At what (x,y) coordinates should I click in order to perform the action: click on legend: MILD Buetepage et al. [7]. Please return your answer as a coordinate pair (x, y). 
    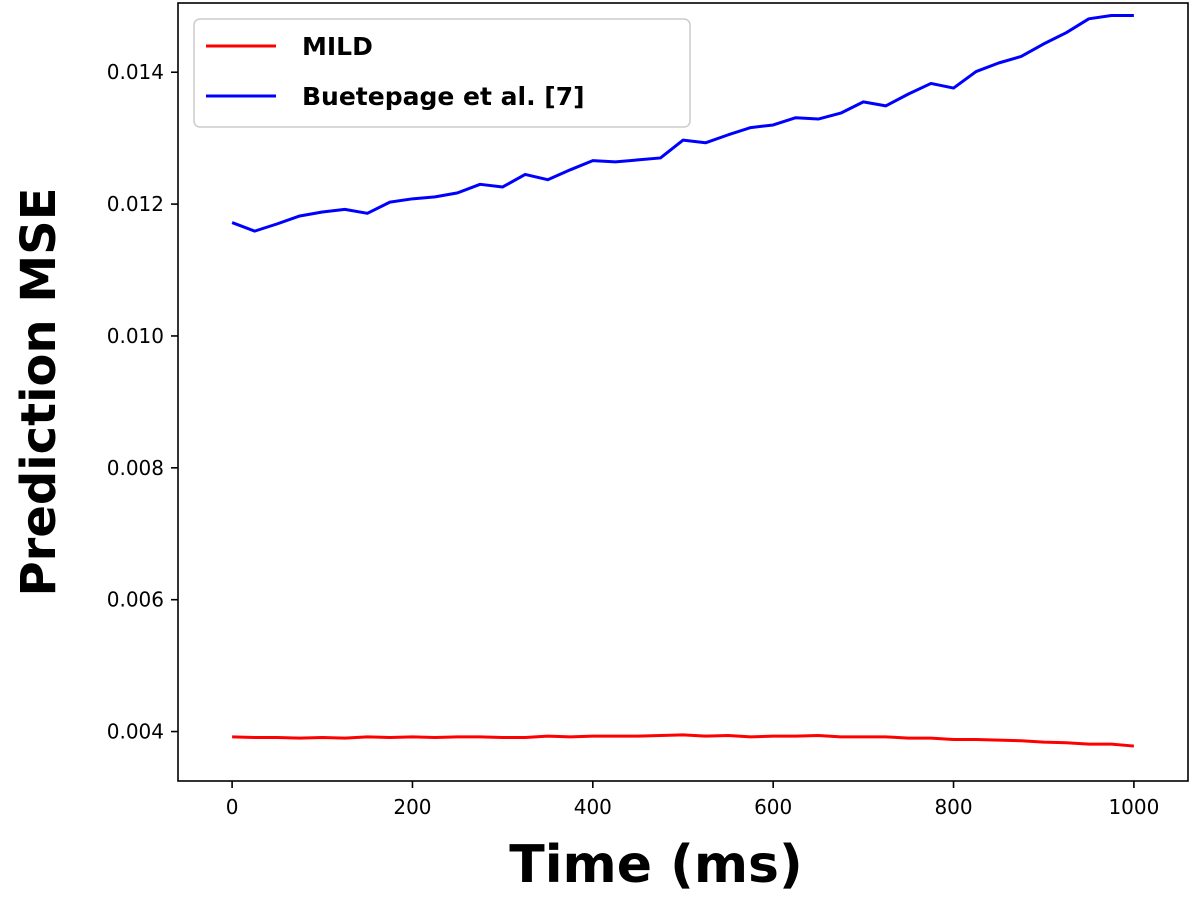
    Looking at the image, I should click on (442, 73).